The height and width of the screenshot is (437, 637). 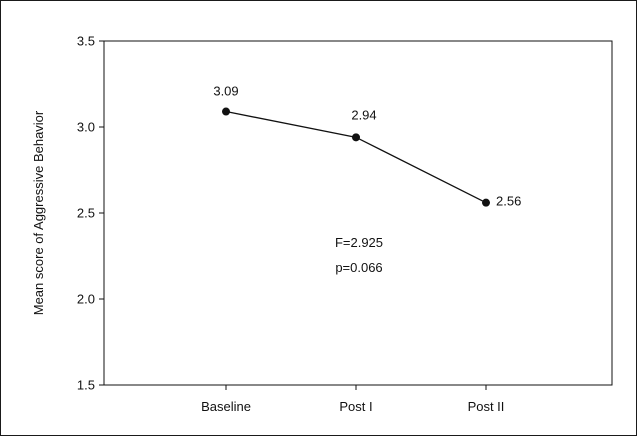 What do you see at coordinates (359, 242) in the screenshot?
I see `annotation-f-statistic: F=2.925` at bounding box center [359, 242].